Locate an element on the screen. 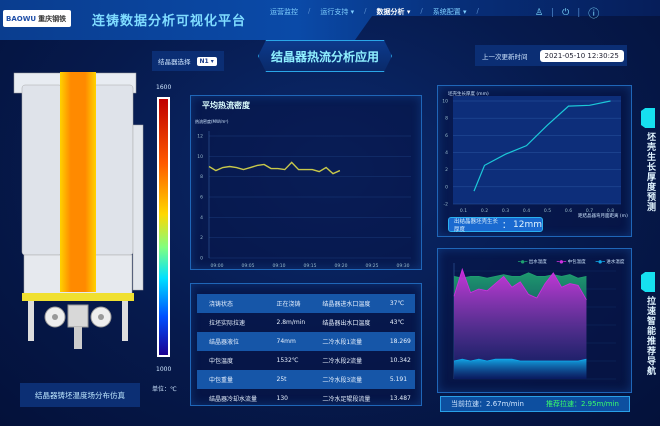 This screenshot has width=660, height=426. table-cell: 5.191 is located at coordinates (396, 379).